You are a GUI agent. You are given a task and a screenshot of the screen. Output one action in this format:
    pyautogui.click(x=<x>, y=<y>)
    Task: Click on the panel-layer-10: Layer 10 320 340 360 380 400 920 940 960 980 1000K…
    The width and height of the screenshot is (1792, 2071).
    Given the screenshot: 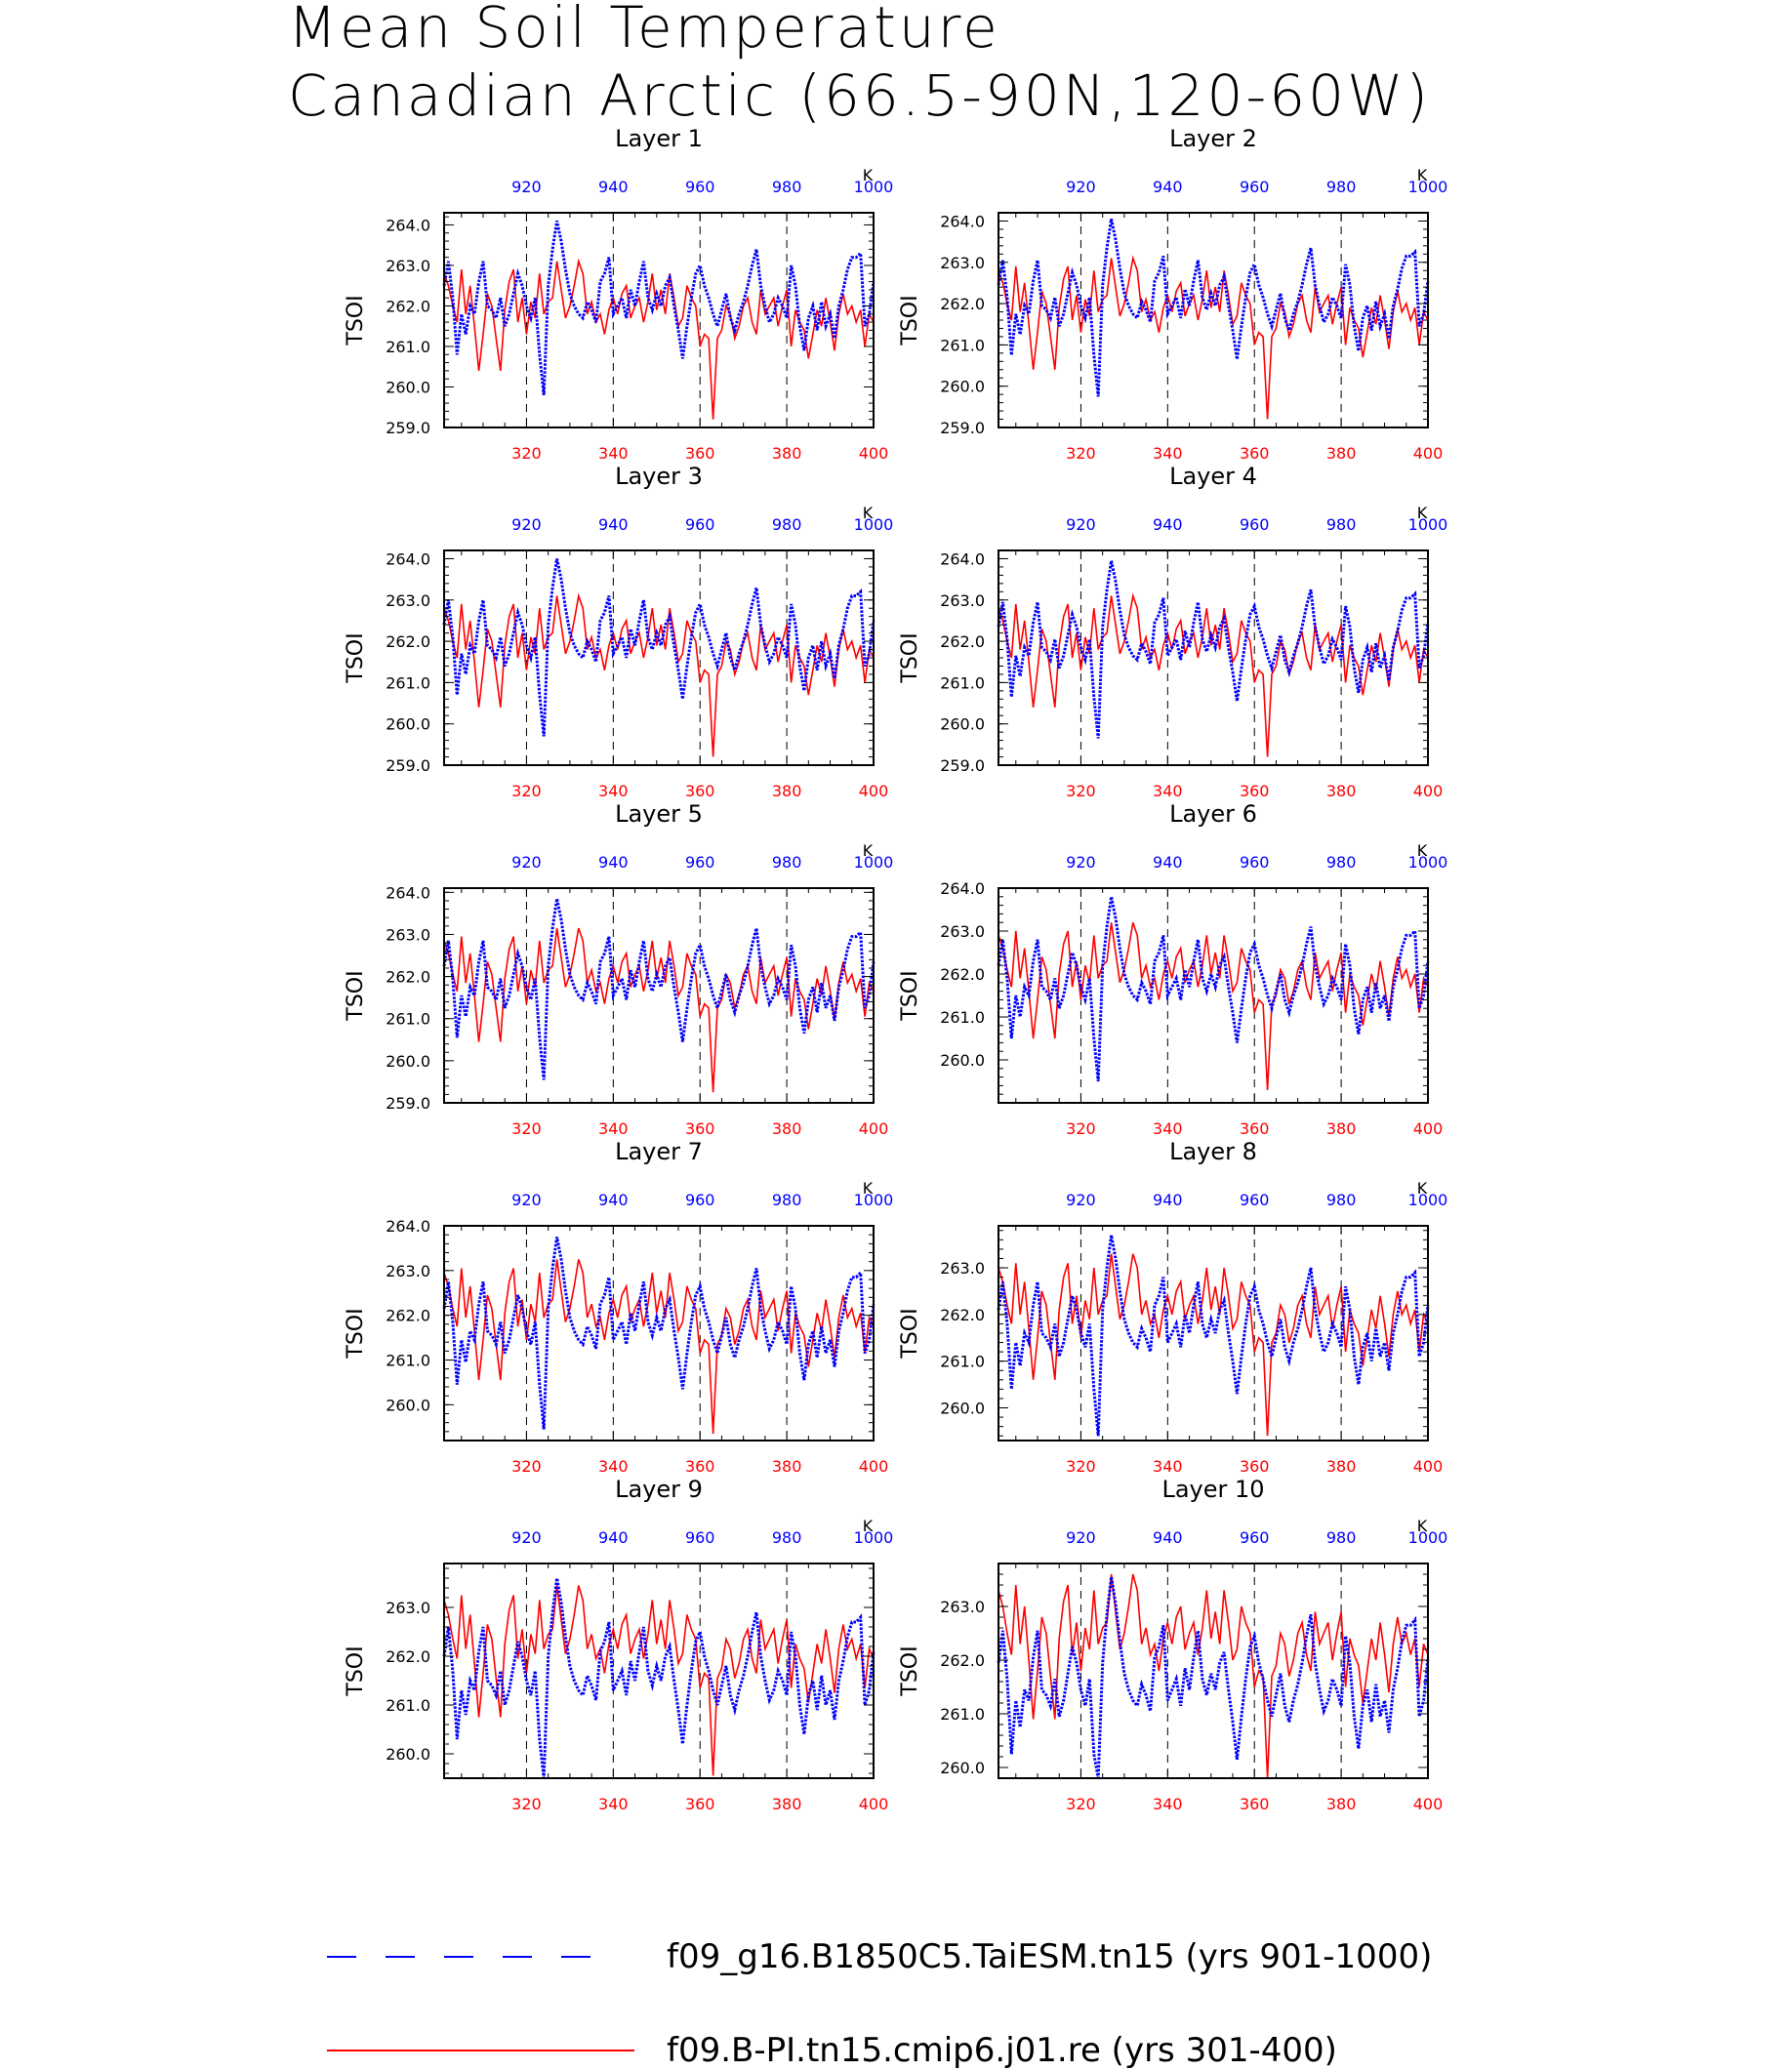 What is the action you would take?
    pyautogui.click(x=1172, y=1645)
    